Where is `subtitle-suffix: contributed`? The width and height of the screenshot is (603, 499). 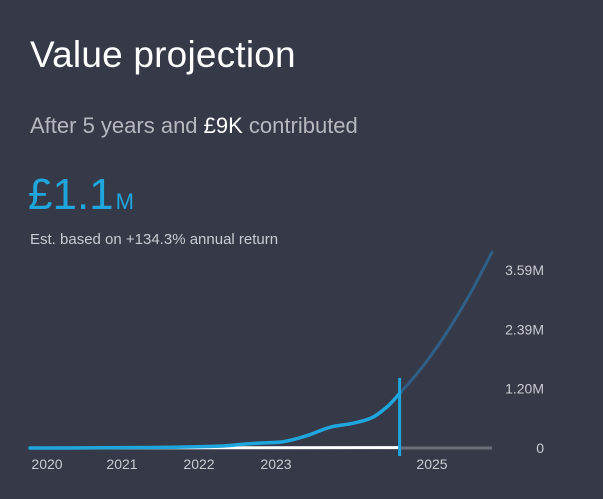
subtitle-suffix: contributed is located at coordinates (300, 125).